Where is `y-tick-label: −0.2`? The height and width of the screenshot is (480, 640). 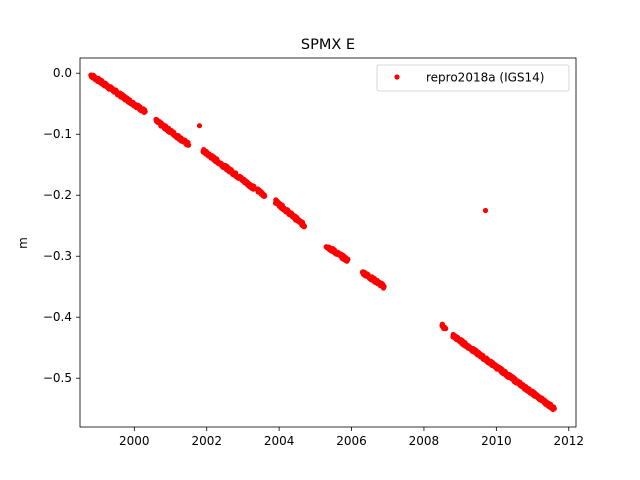 y-tick-label: −0.2 is located at coordinates (57, 195).